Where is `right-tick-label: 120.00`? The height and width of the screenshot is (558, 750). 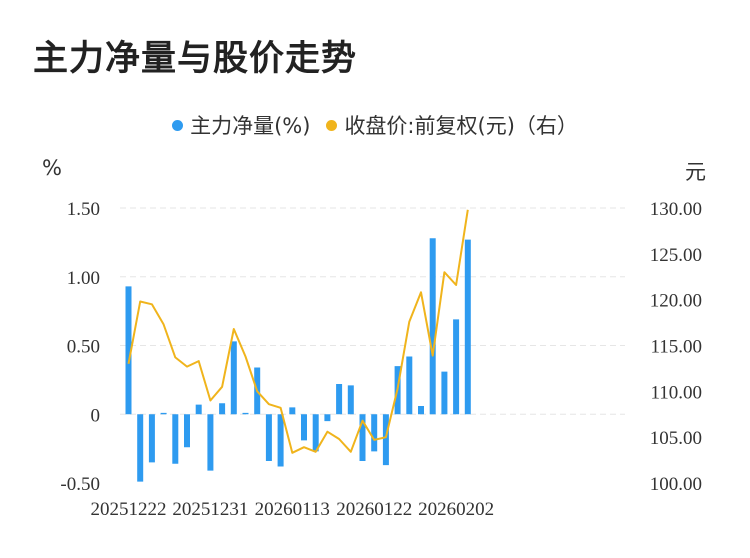
right-tick-label: 120.00 is located at coordinates (676, 301).